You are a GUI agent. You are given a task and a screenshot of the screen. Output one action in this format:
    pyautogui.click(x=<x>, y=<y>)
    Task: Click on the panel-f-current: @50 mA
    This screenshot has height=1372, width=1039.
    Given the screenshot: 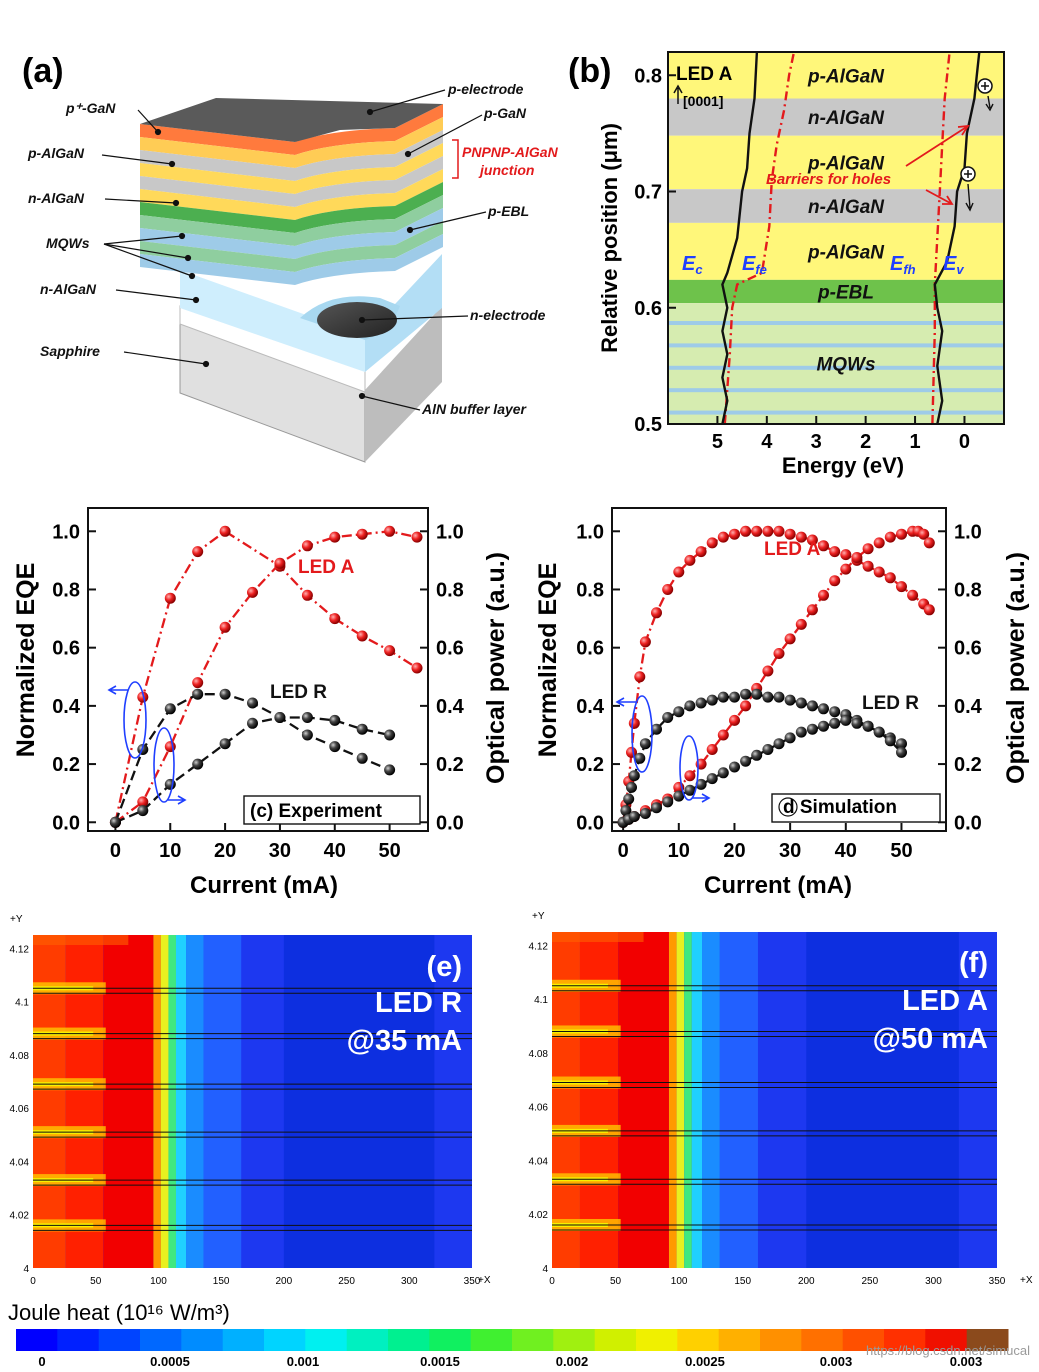 What is the action you would take?
    pyautogui.click(x=930, y=1039)
    